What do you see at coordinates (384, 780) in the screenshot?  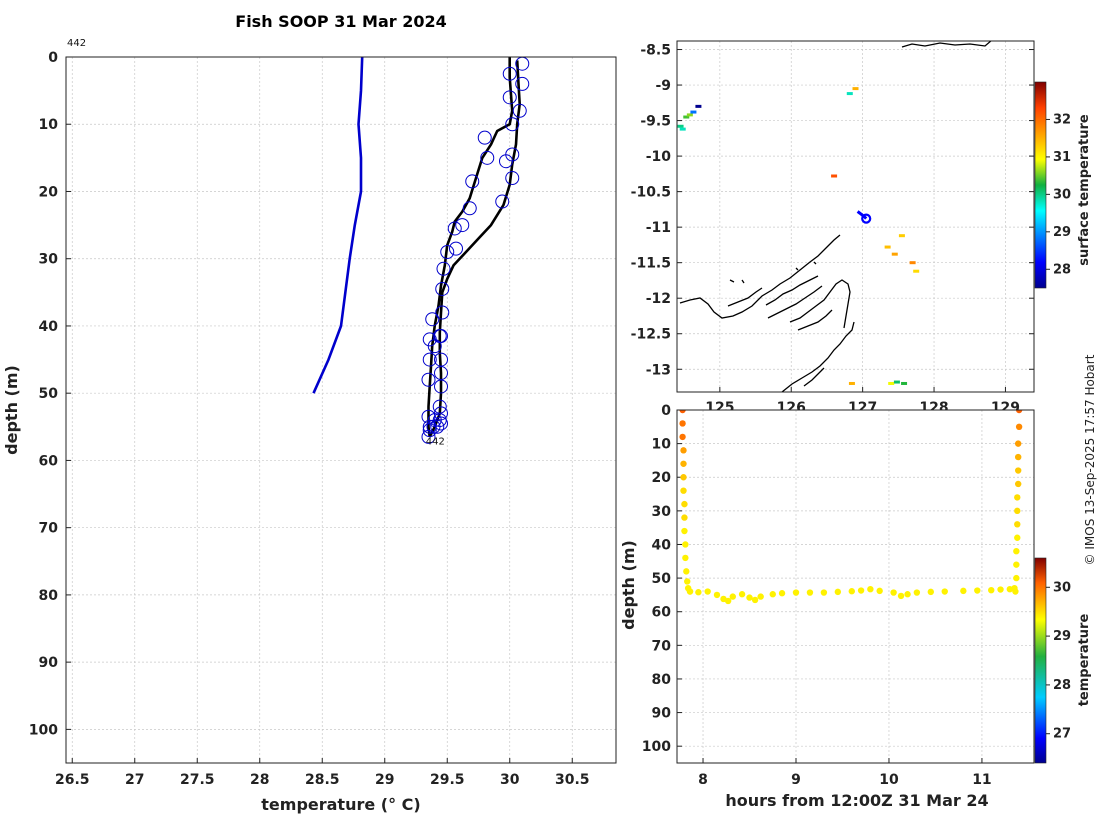 I see `profile-x-tick-label: 29` at bounding box center [384, 780].